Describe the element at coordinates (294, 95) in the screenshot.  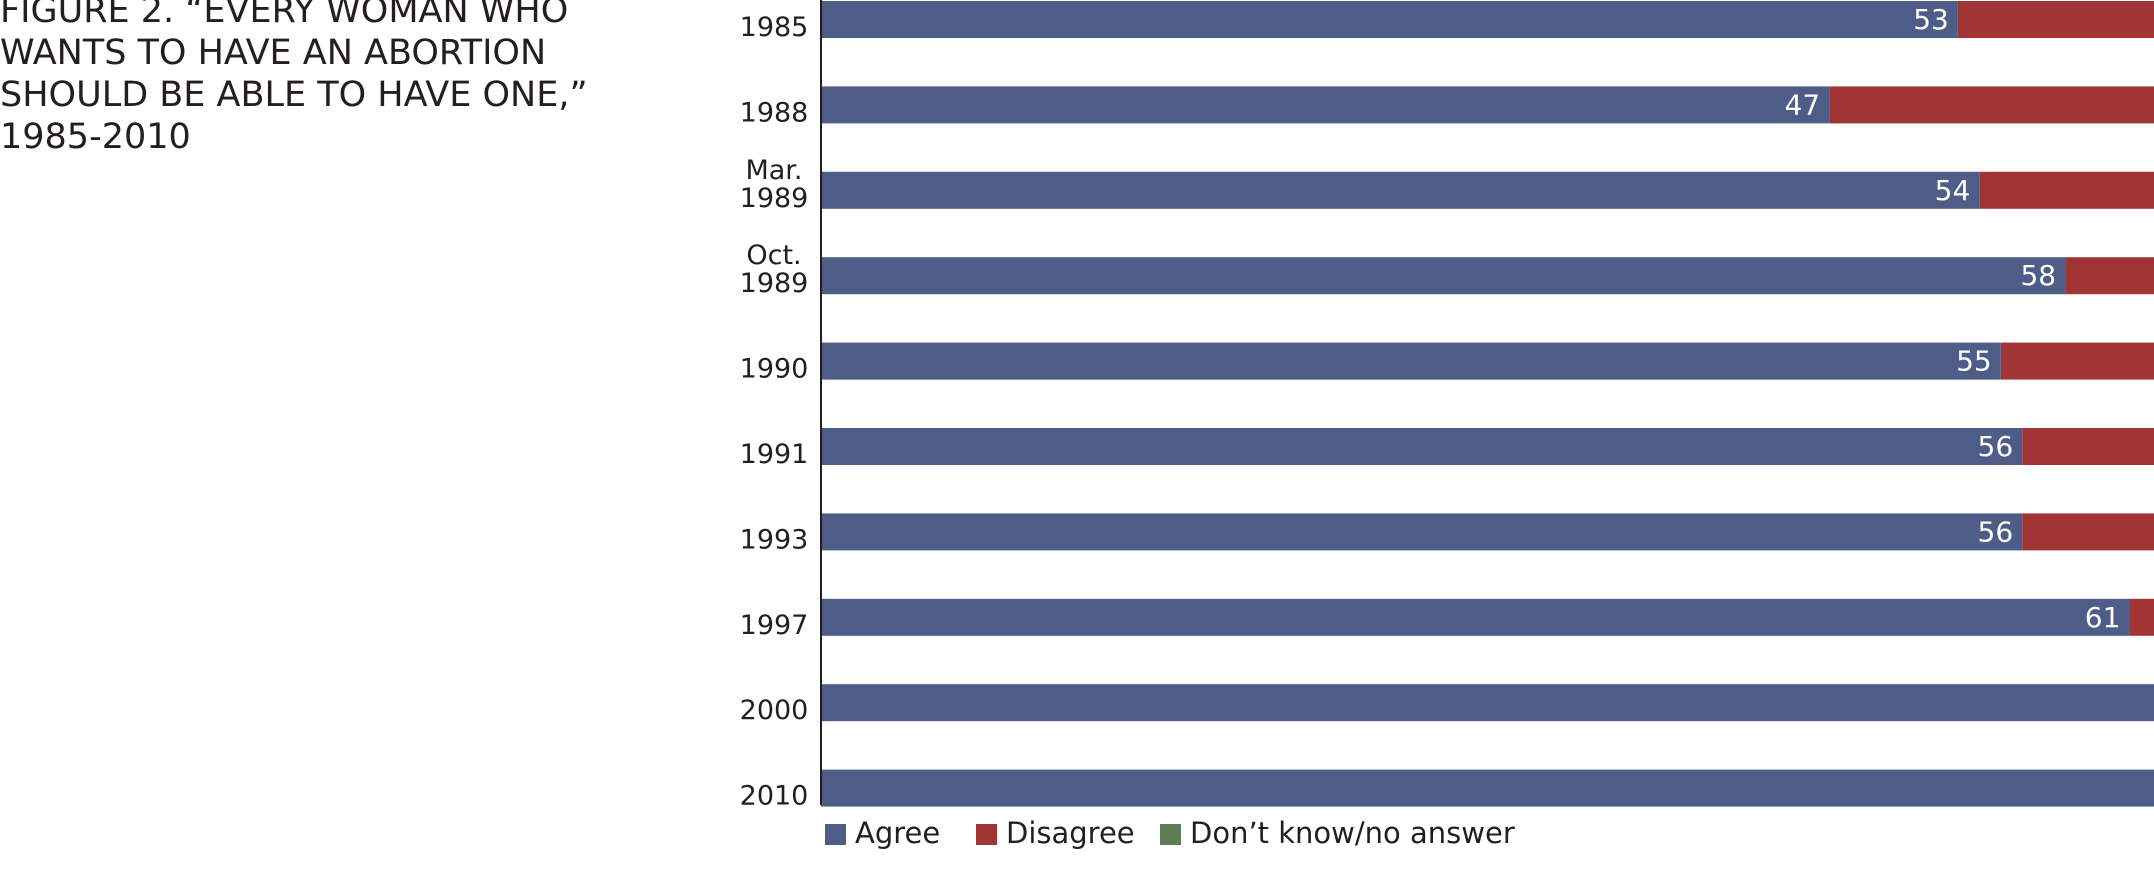
I see `chart-title-line: SHOULD BE ABLE TO HAVE ONE,”` at that location.